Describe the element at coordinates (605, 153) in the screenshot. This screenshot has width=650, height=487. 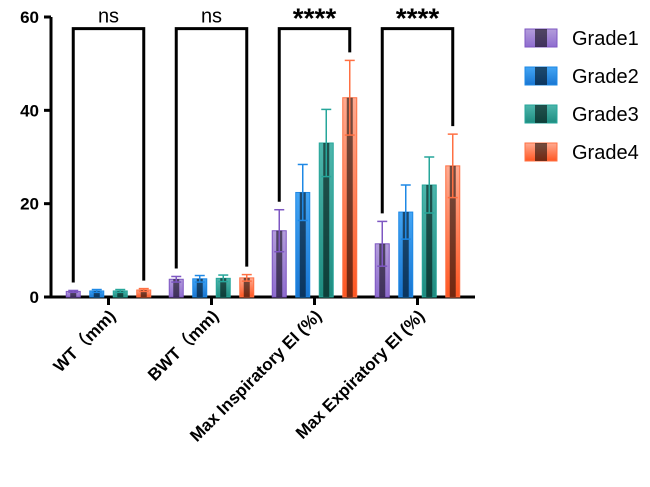
I see `legend-label: Grade4` at that location.